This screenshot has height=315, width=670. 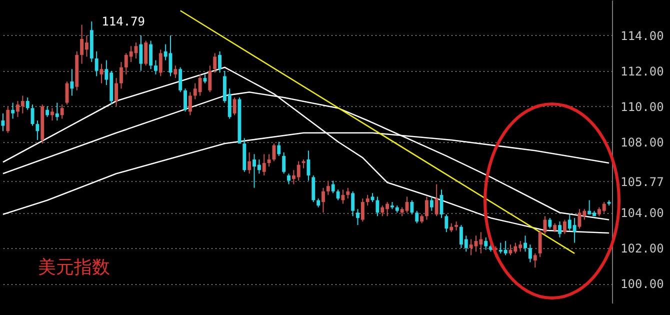 What do you see at coordinates (642, 71) in the screenshot?
I see `y-tick-label: 112.00` at bounding box center [642, 71].